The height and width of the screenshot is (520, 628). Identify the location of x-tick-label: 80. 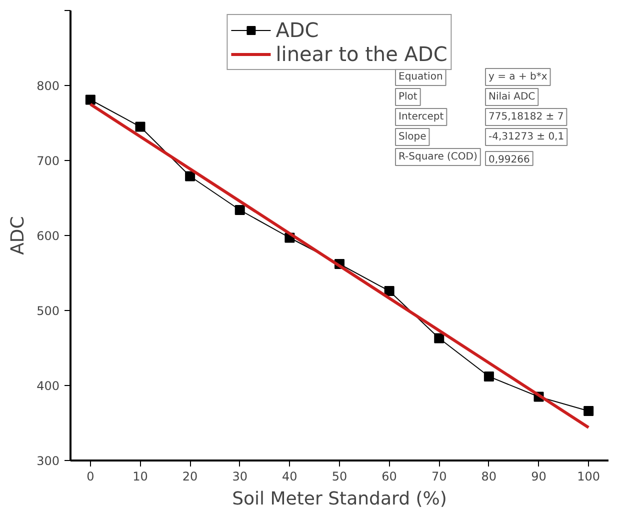
(489, 477).